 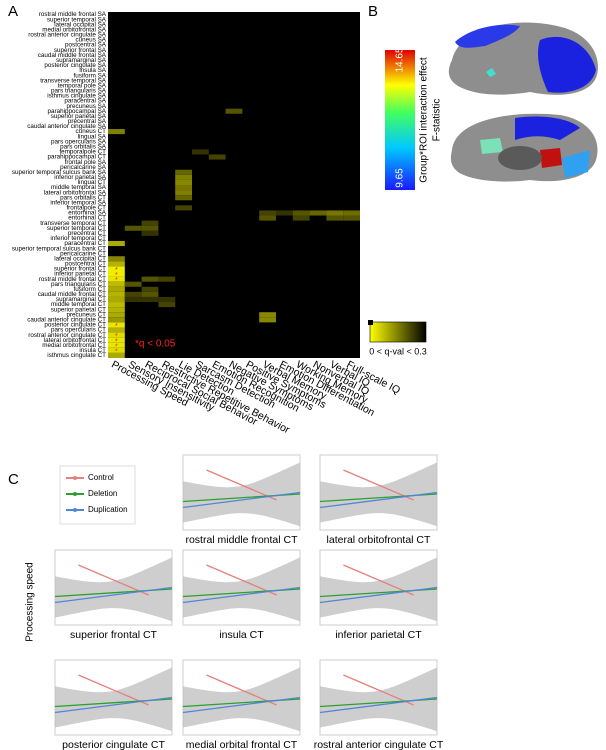 What do you see at coordinates (108, 509) in the screenshot?
I see `legend-label: Duplication` at bounding box center [108, 509].